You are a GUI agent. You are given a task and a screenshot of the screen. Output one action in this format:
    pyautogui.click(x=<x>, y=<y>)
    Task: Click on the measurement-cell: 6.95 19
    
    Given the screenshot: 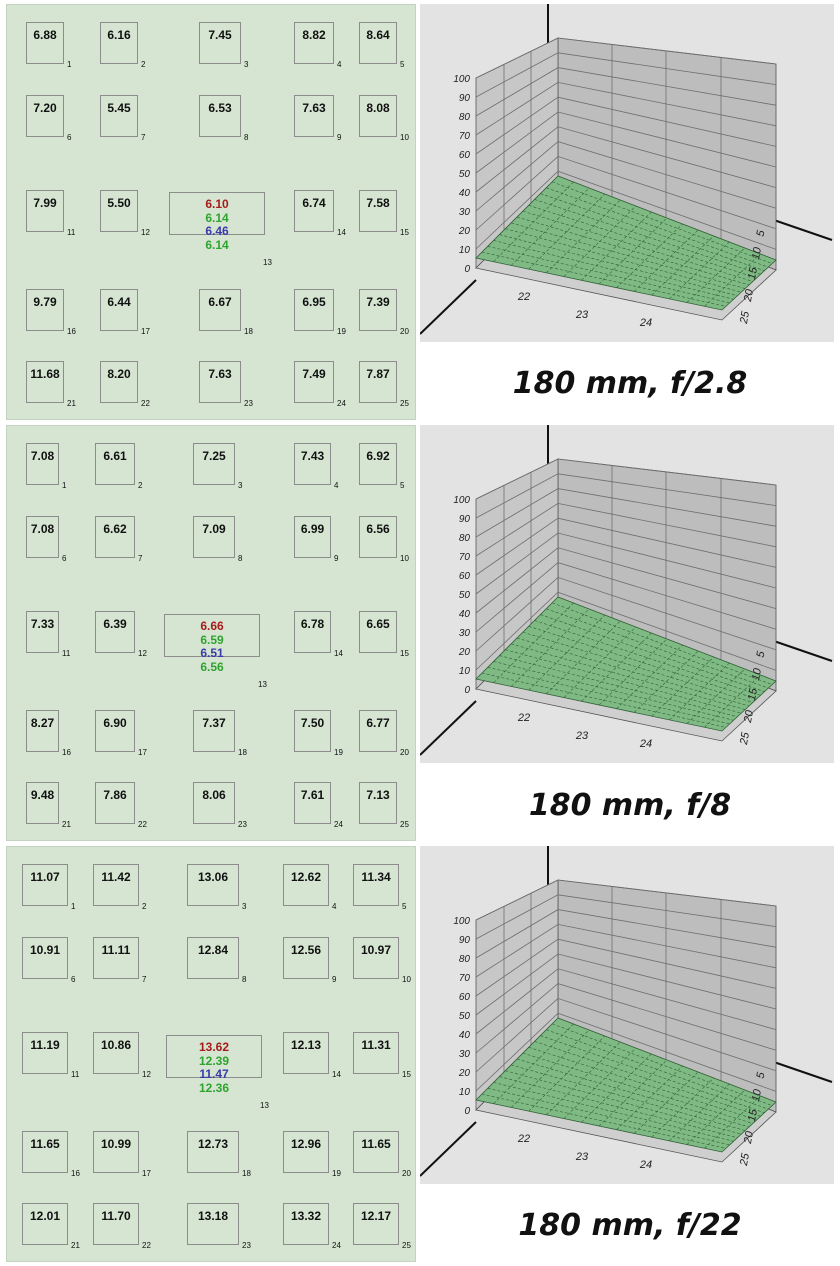 What is the action you would take?
    pyautogui.click(x=320, y=312)
    